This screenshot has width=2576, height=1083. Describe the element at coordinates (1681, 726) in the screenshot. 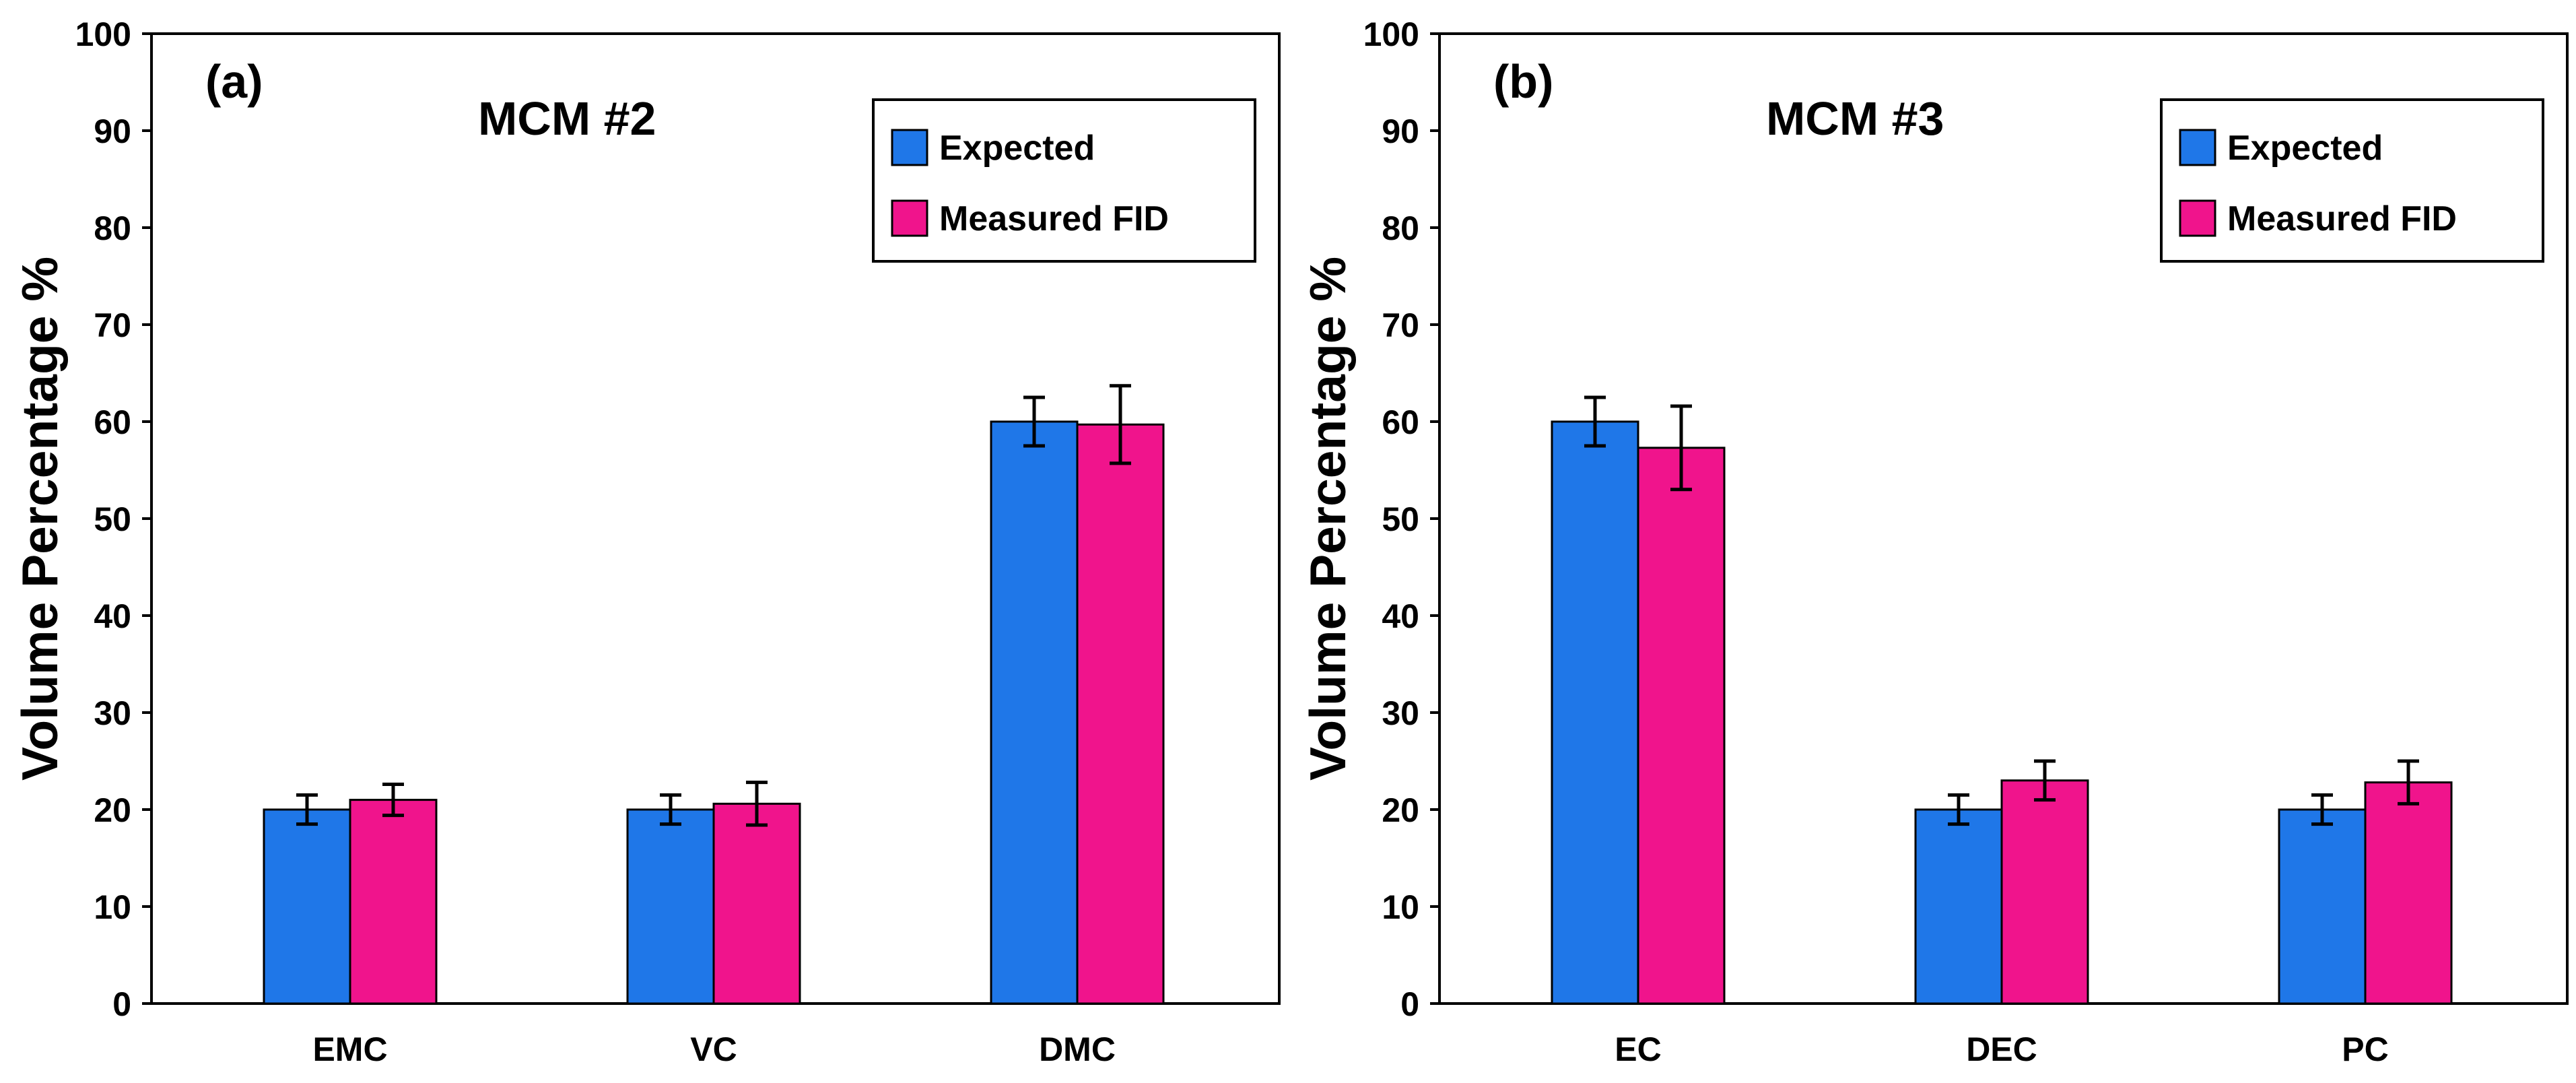

I see `bar-measured-fid-ec` at that location.